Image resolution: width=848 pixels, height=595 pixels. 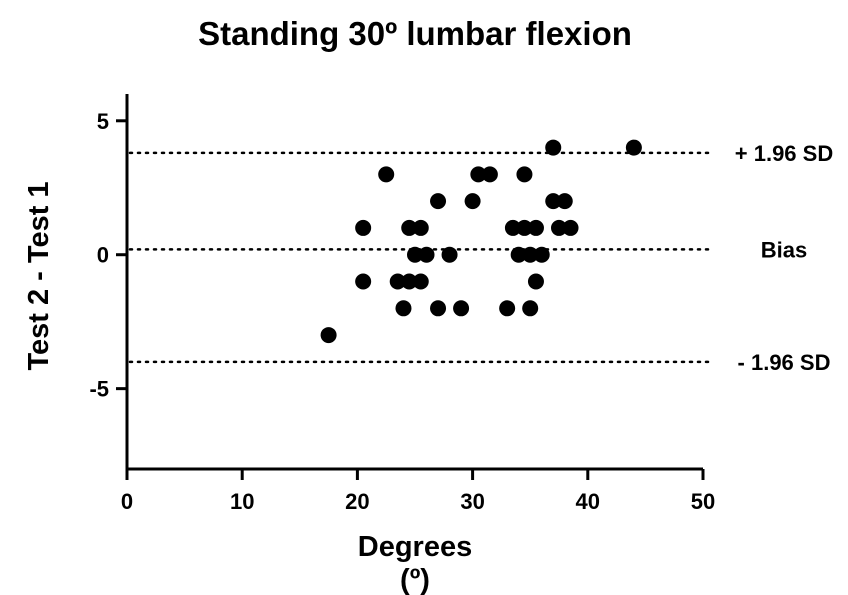 What do you see at coordinates (99, 389) in the screenshot?
I see `y-tick-label: -5` at bounding box center [99, 389].